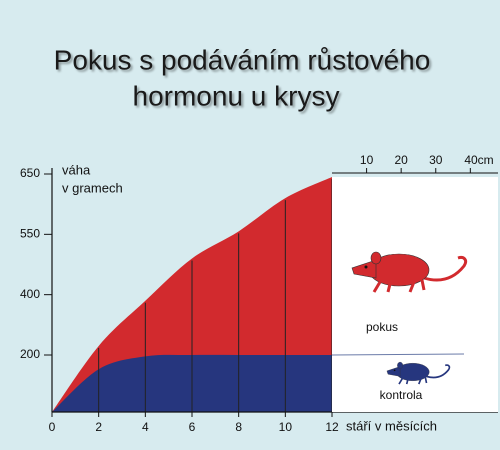 The height and width of the screenshot is (450, 500). What do you see at coordinates (398, 354) in the screenshot?
I see `panel-divider` at bounding box center [398, 354].